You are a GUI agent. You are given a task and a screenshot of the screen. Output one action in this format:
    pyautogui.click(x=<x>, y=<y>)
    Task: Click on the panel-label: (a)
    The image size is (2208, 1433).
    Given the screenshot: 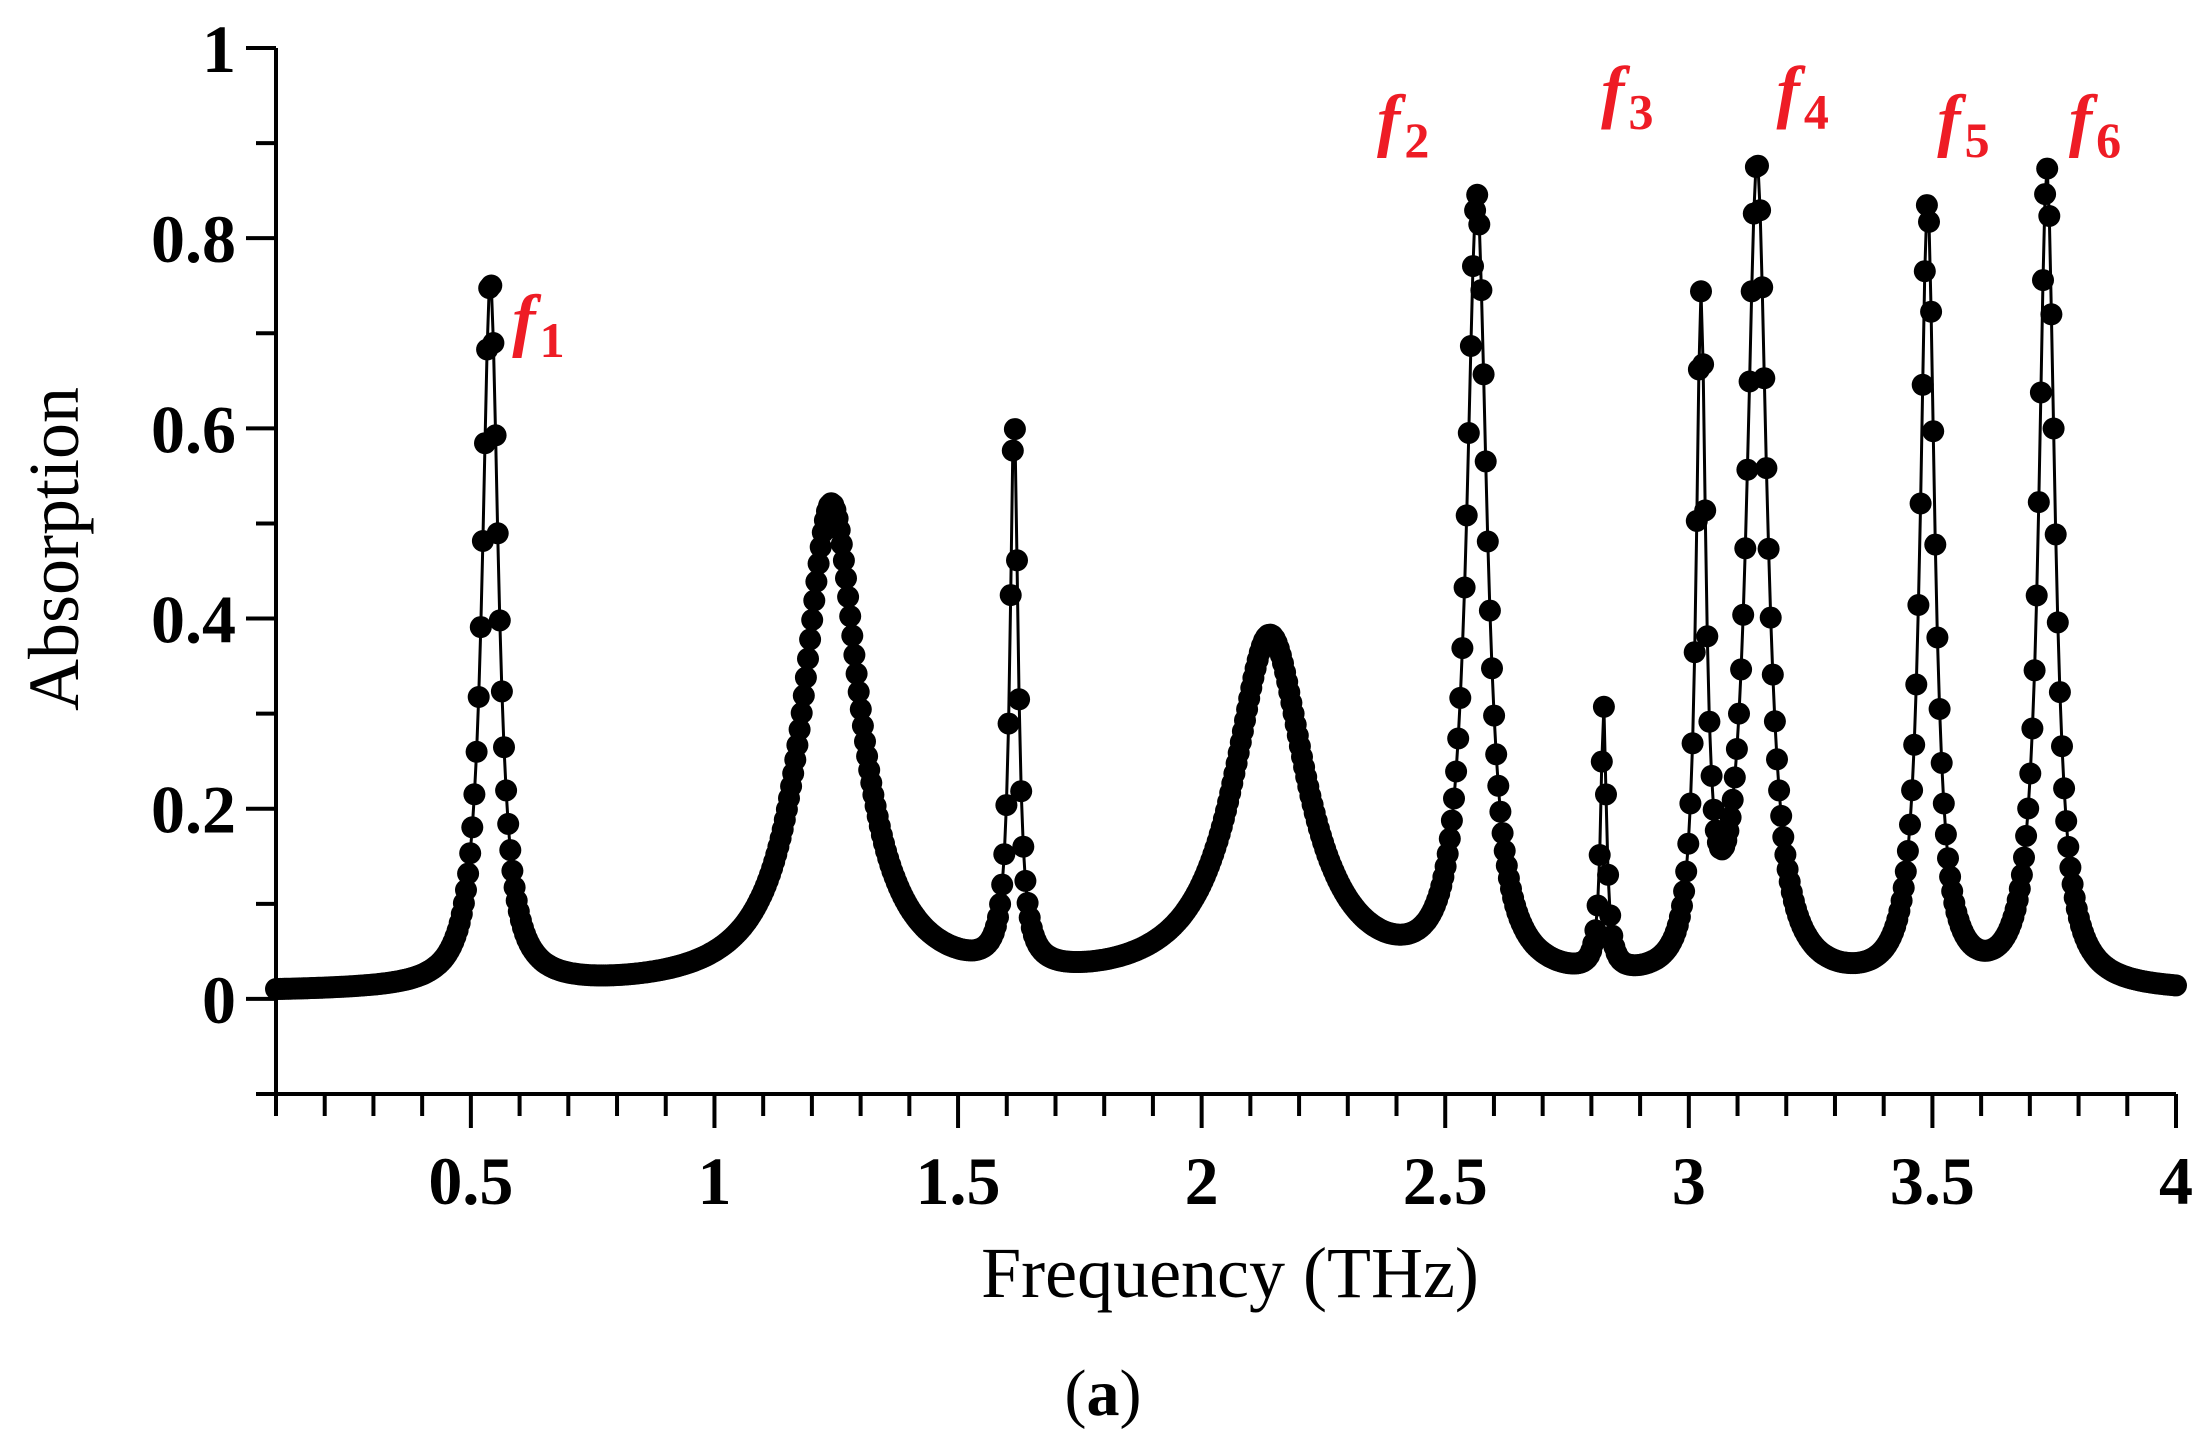 What is the action you would take?
    pyautogui.click(x=1103, y=1393)
    